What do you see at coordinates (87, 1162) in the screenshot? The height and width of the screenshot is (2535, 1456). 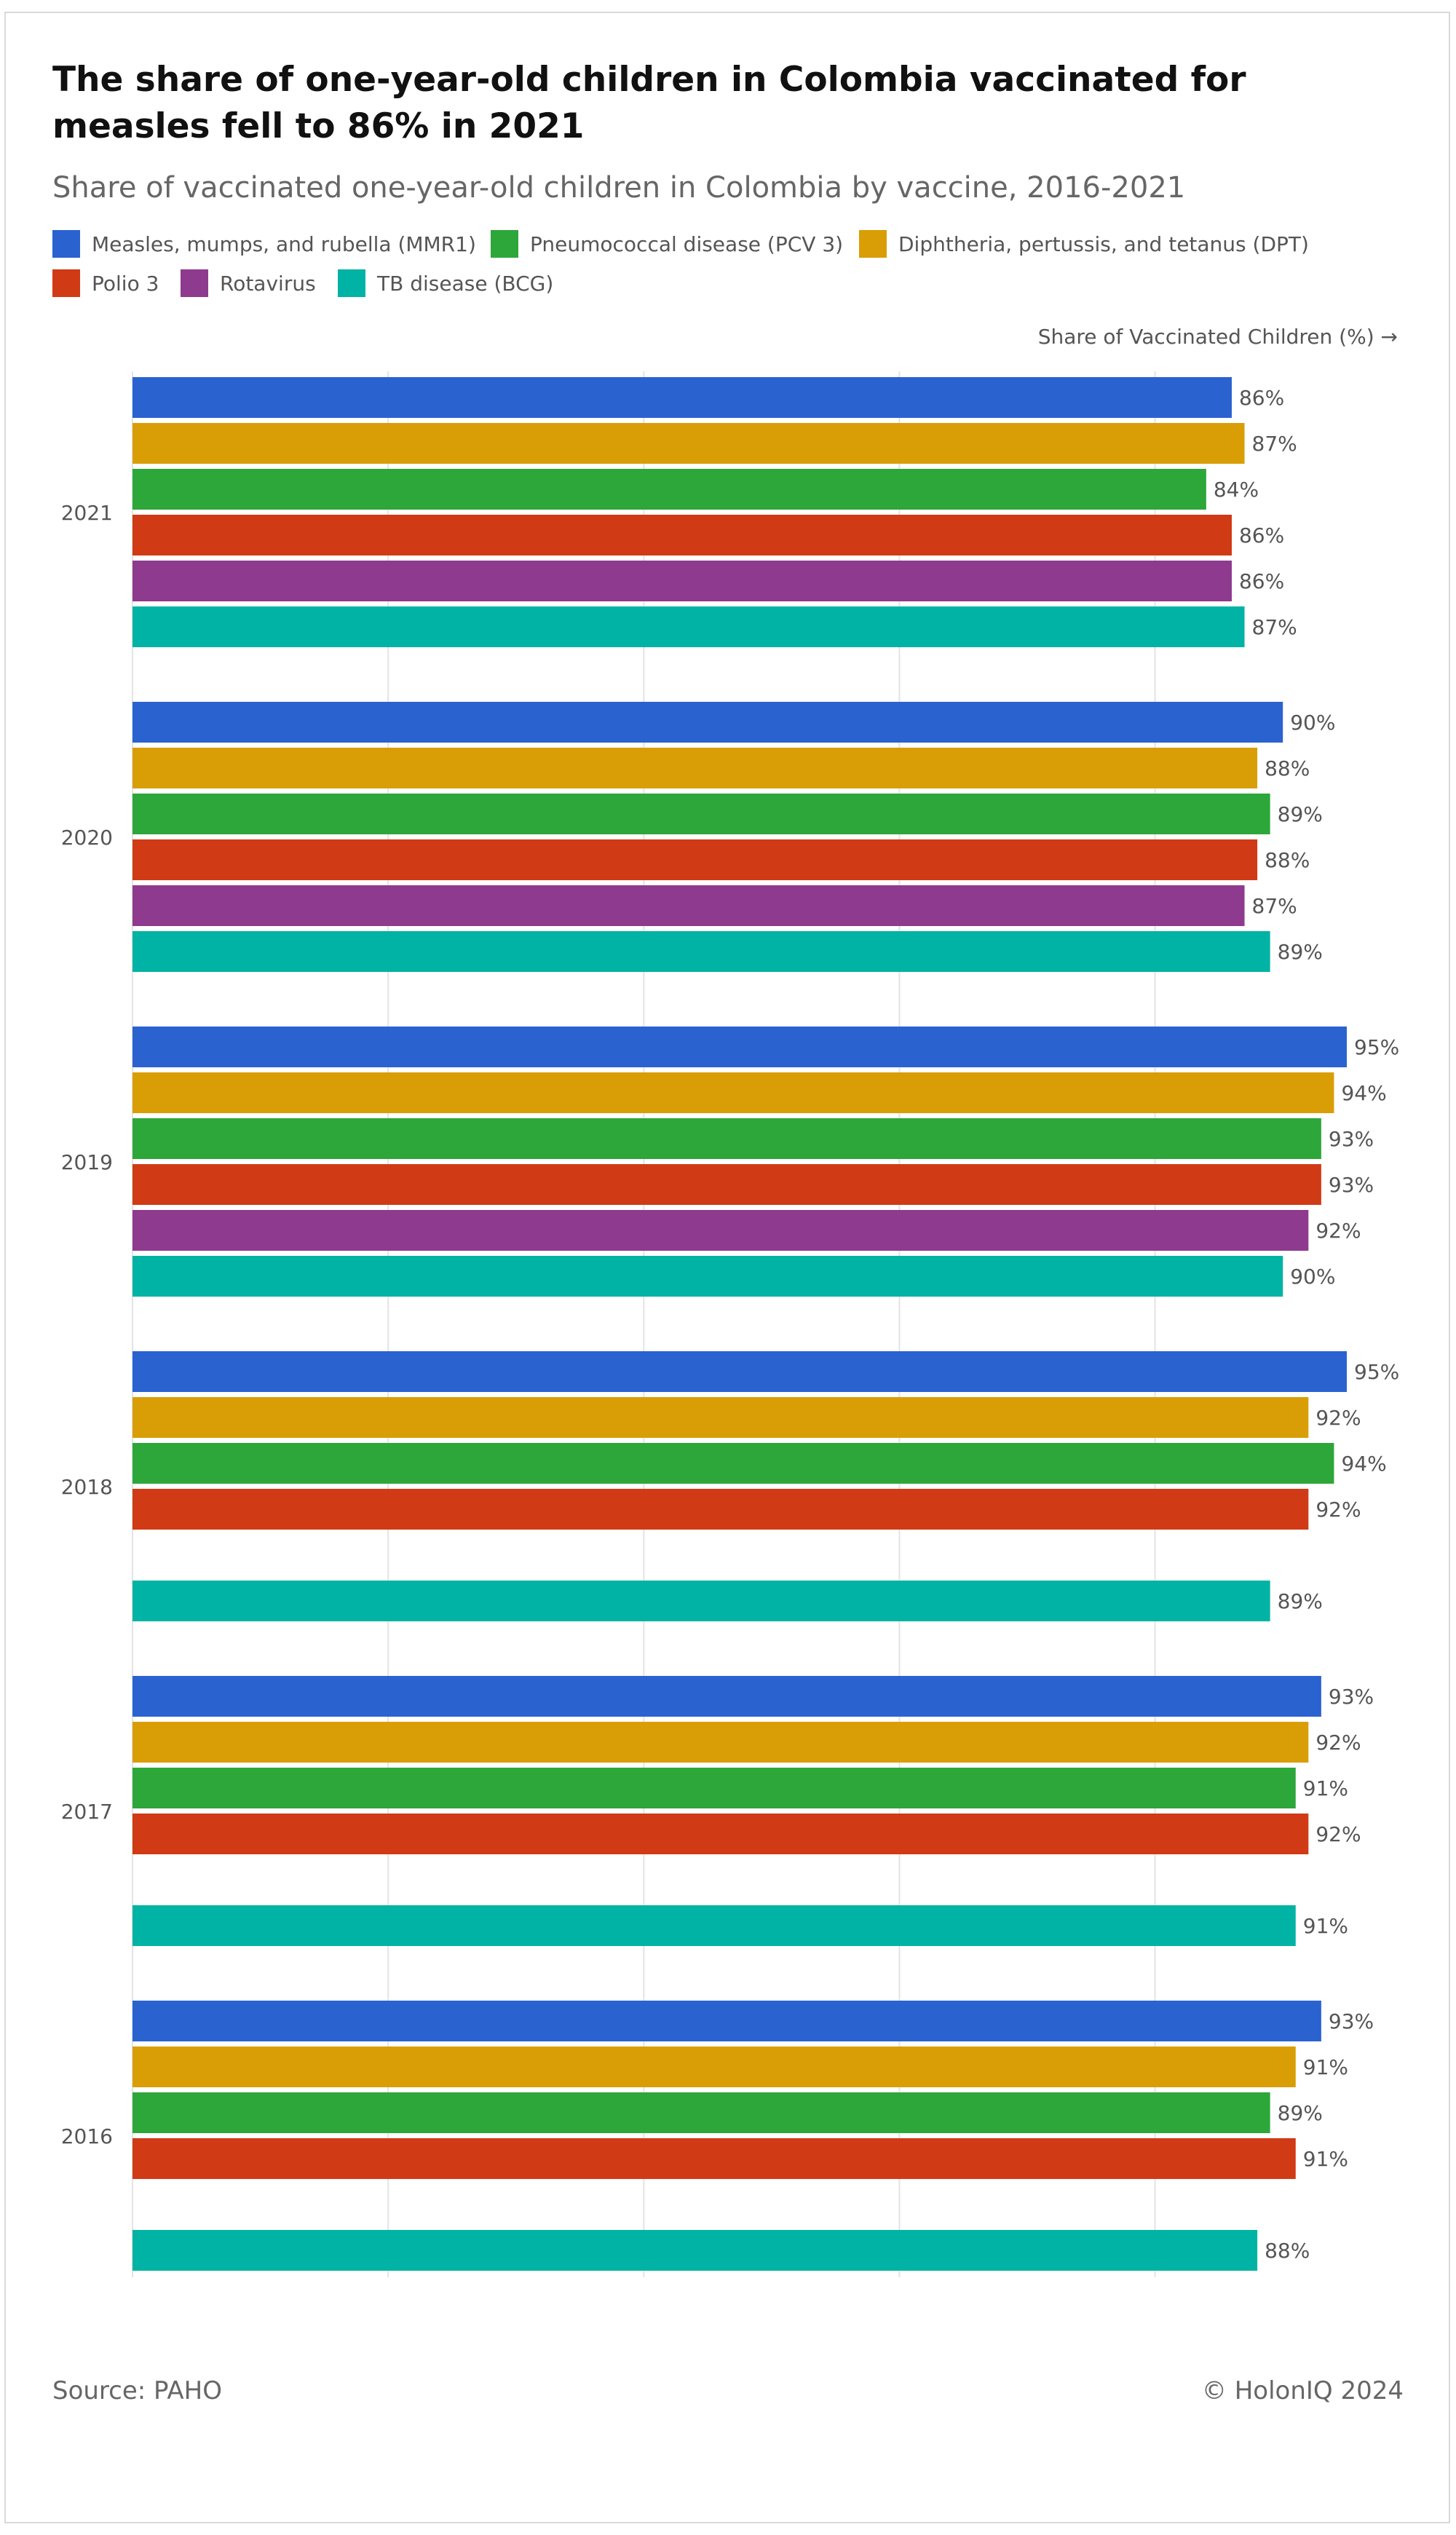 I see `year-tick-label: 2019` at bounding box center [87, 1162].